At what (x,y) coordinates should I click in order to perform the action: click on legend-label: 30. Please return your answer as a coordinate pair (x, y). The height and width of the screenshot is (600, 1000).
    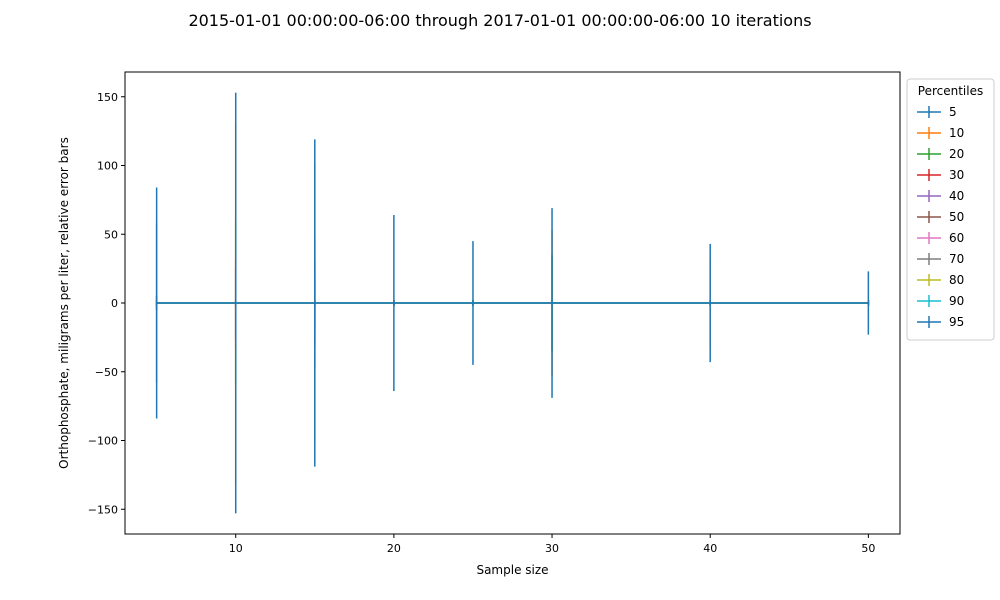
    Looking at the image, I should click on (956, 175).